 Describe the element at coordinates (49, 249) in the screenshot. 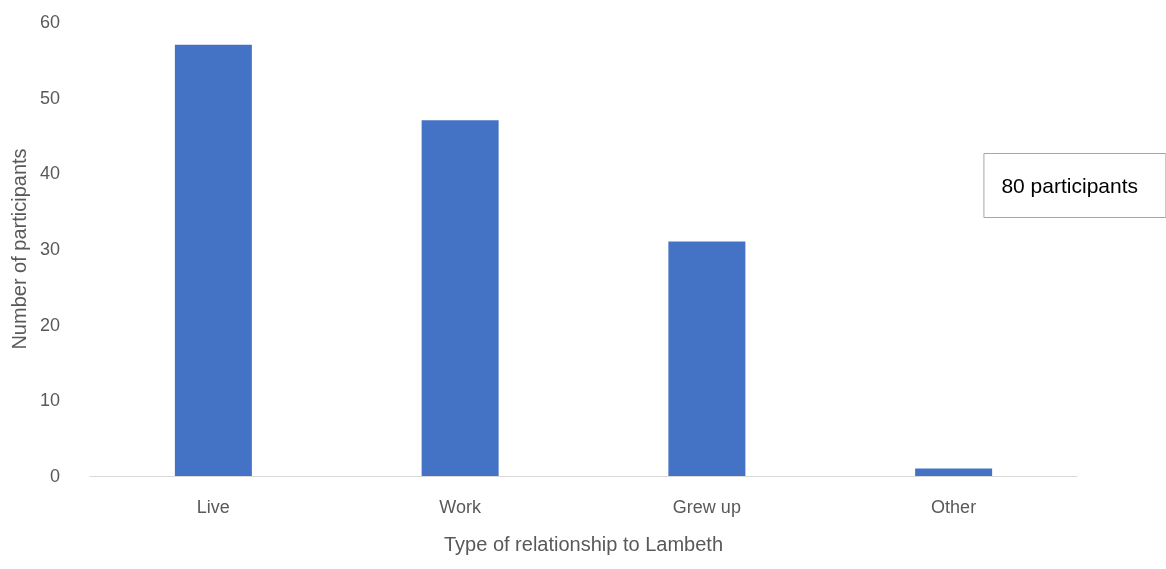

I see `y-tick-label: 30` at that location.